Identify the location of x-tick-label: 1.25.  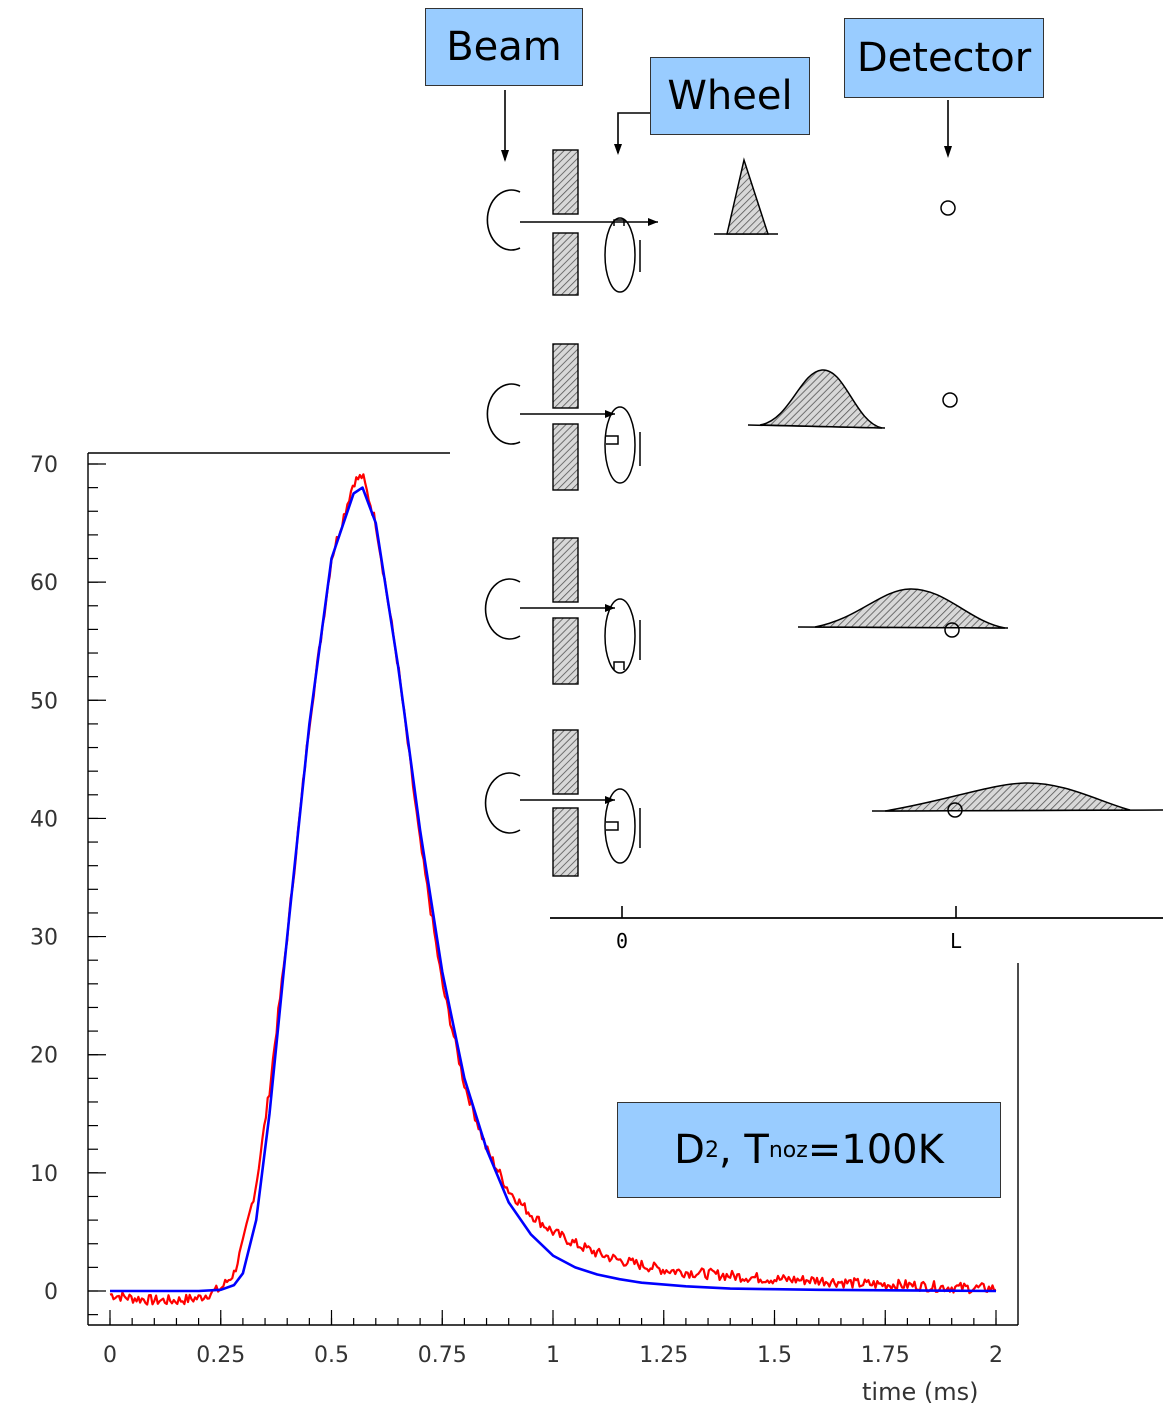
(663, 1355).